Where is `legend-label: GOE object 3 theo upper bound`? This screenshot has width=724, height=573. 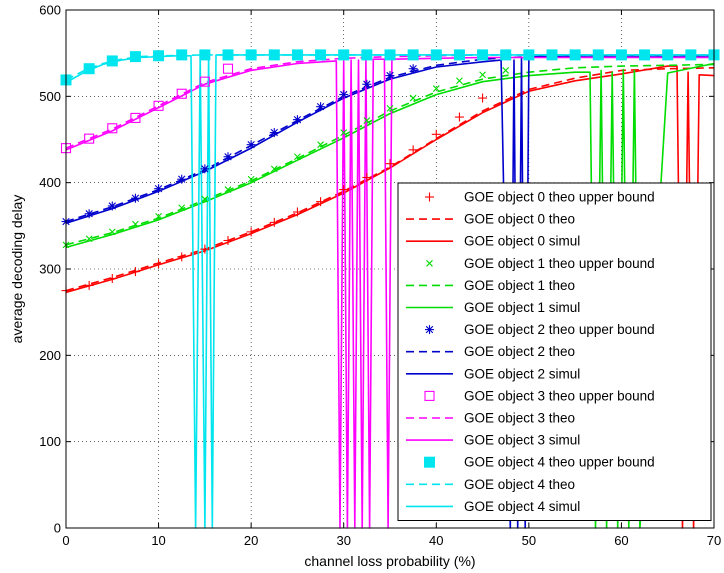 legend-label: GOE object 3 theo upper bound is located at coordinates (559, 395).